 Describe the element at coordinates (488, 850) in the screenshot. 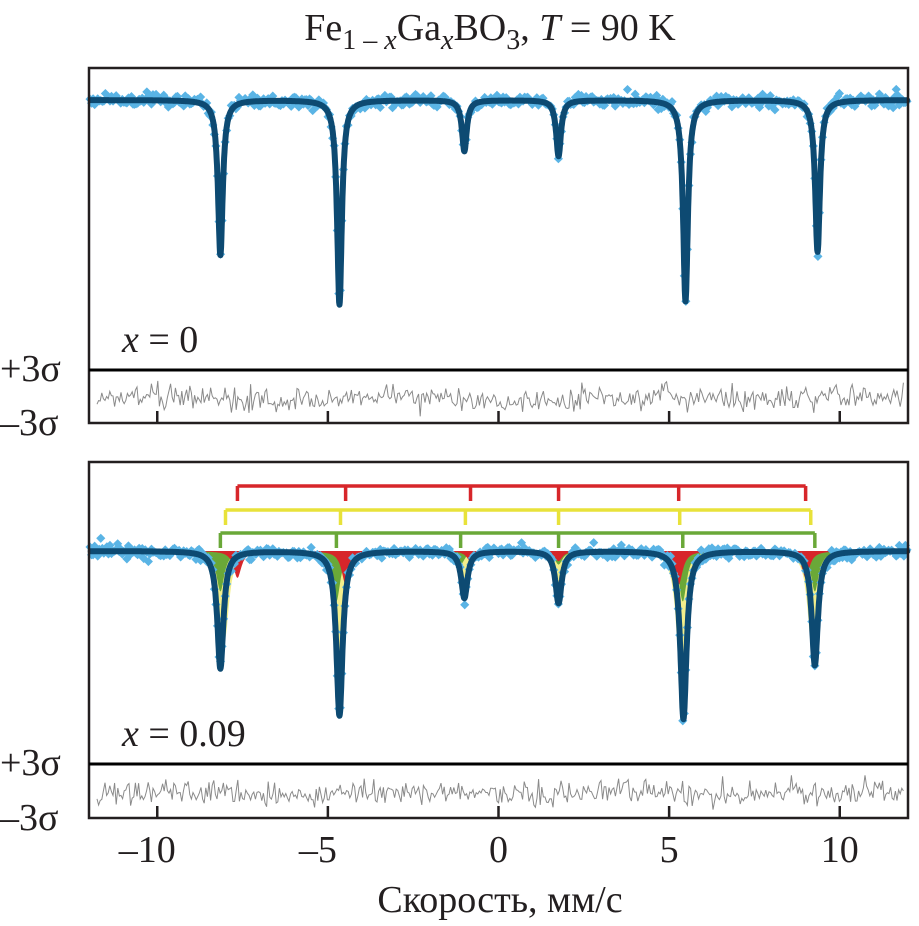

I see `x-tick-labels: –10 –5 0 5 10` at that location.